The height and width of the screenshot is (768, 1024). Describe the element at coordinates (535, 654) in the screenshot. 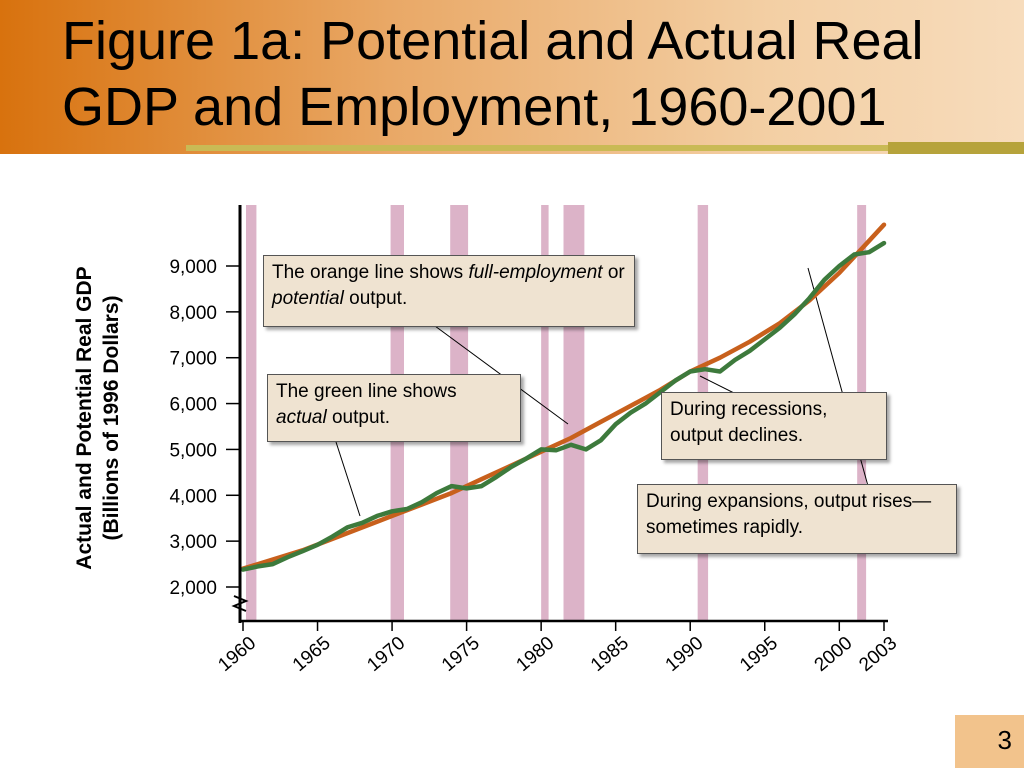

I see `x-tick-label: 1980` at that location.